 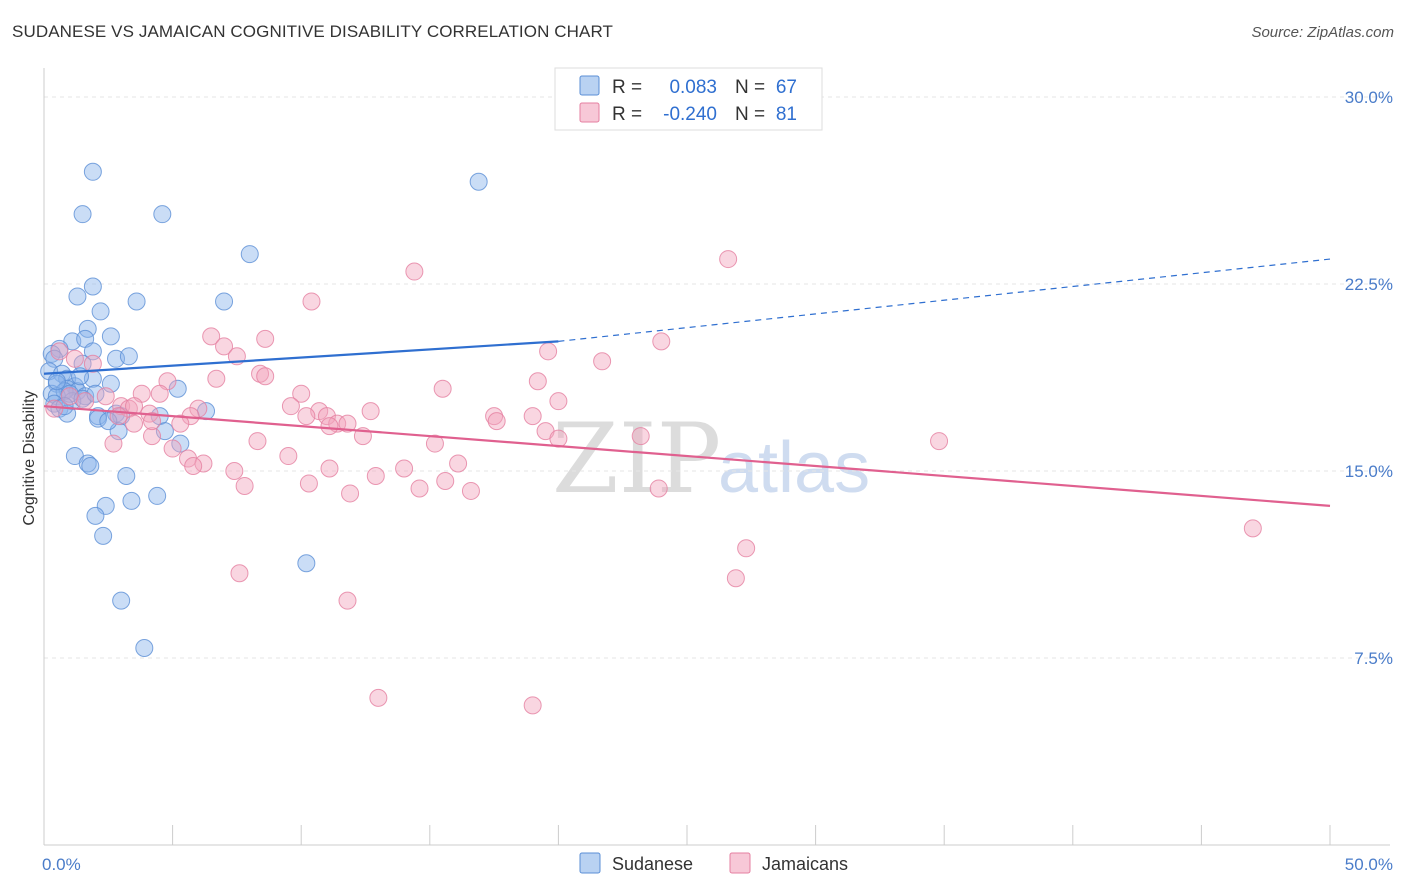 I want to click on series-legend-swatch-sudanese, so click(x=590, y=863).